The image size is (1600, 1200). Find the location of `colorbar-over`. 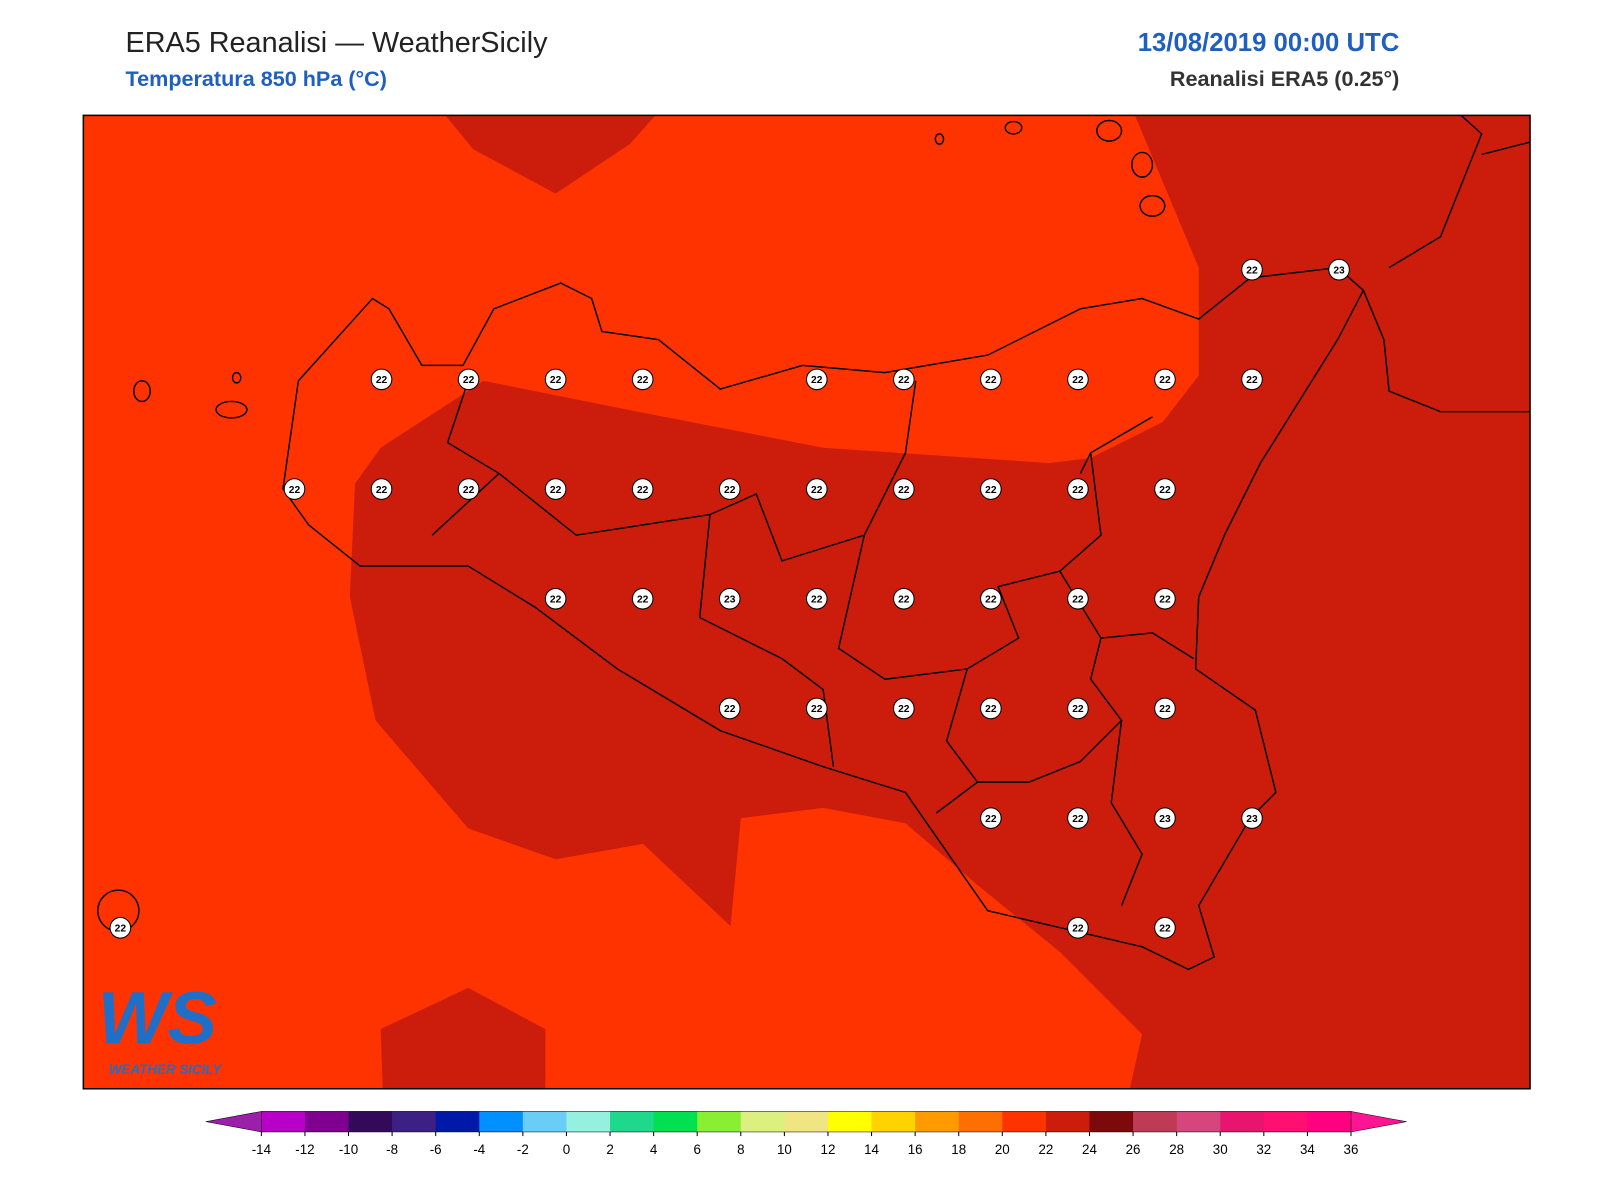

colorbar-over is located at coordinates (1378, 1122).